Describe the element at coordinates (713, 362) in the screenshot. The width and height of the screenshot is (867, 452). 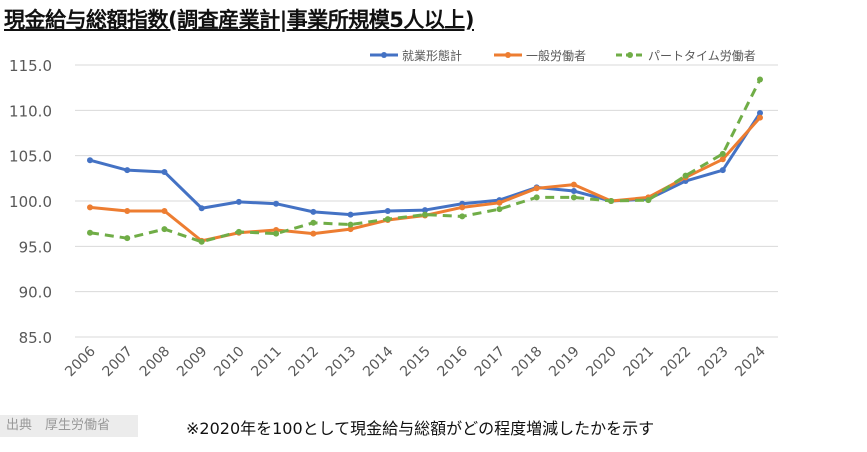
I see `x-tick-label: 2023` at that location.